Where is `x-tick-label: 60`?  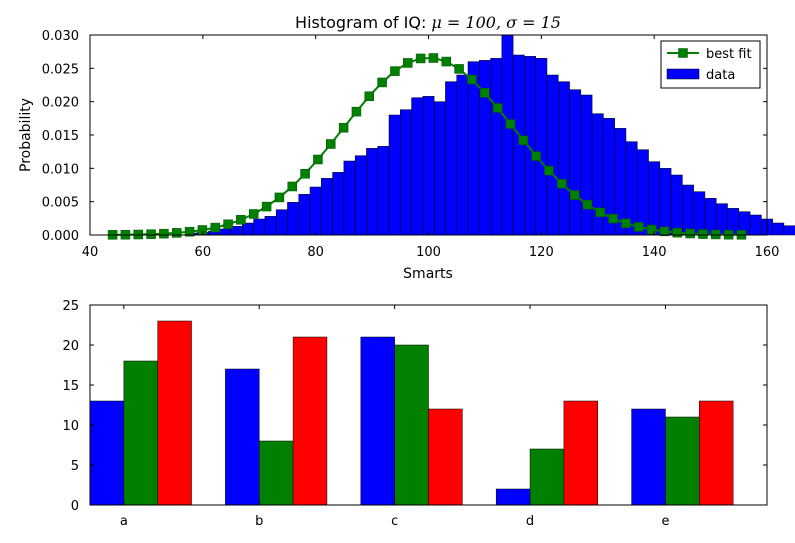 x-tick-label: 60 is located at coordinates (203, 252).